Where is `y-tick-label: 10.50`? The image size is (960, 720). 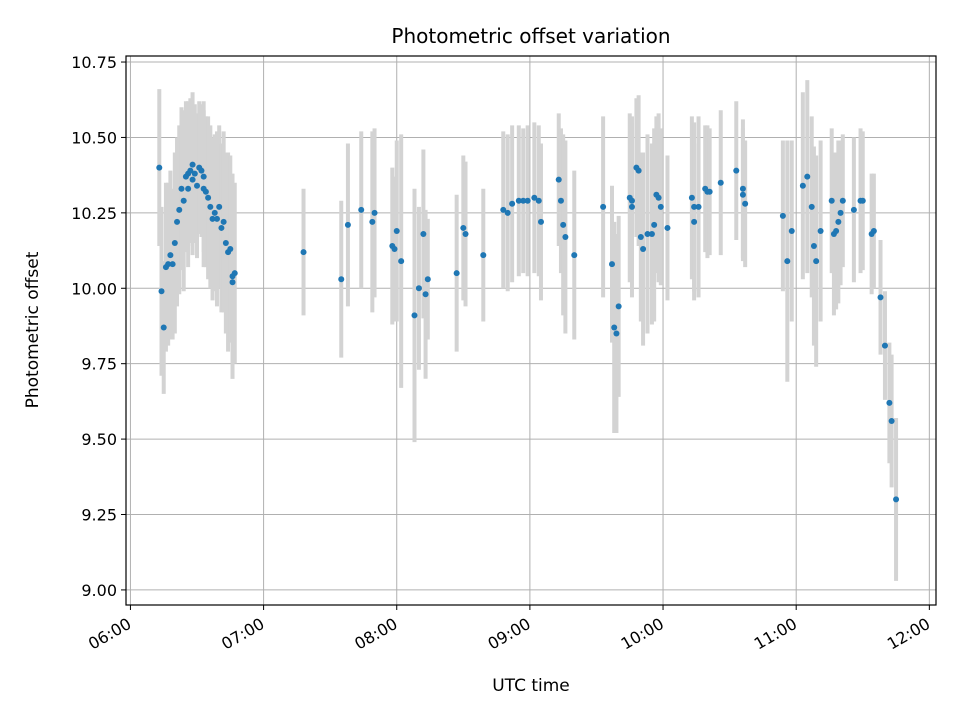
y-tick-label: 10.50 is located at coordinates (94, 137).